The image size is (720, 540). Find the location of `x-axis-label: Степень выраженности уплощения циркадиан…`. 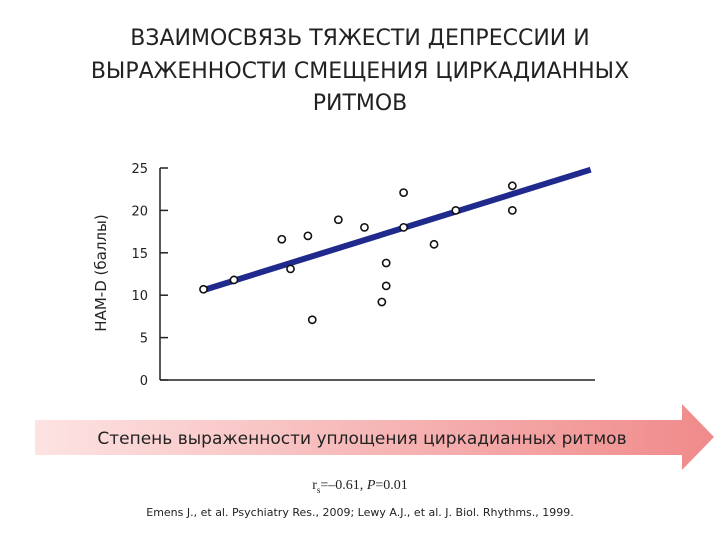

x-axis-label: Степень выраженности уплощения циркадиан… is located at coordinates (361, 439).